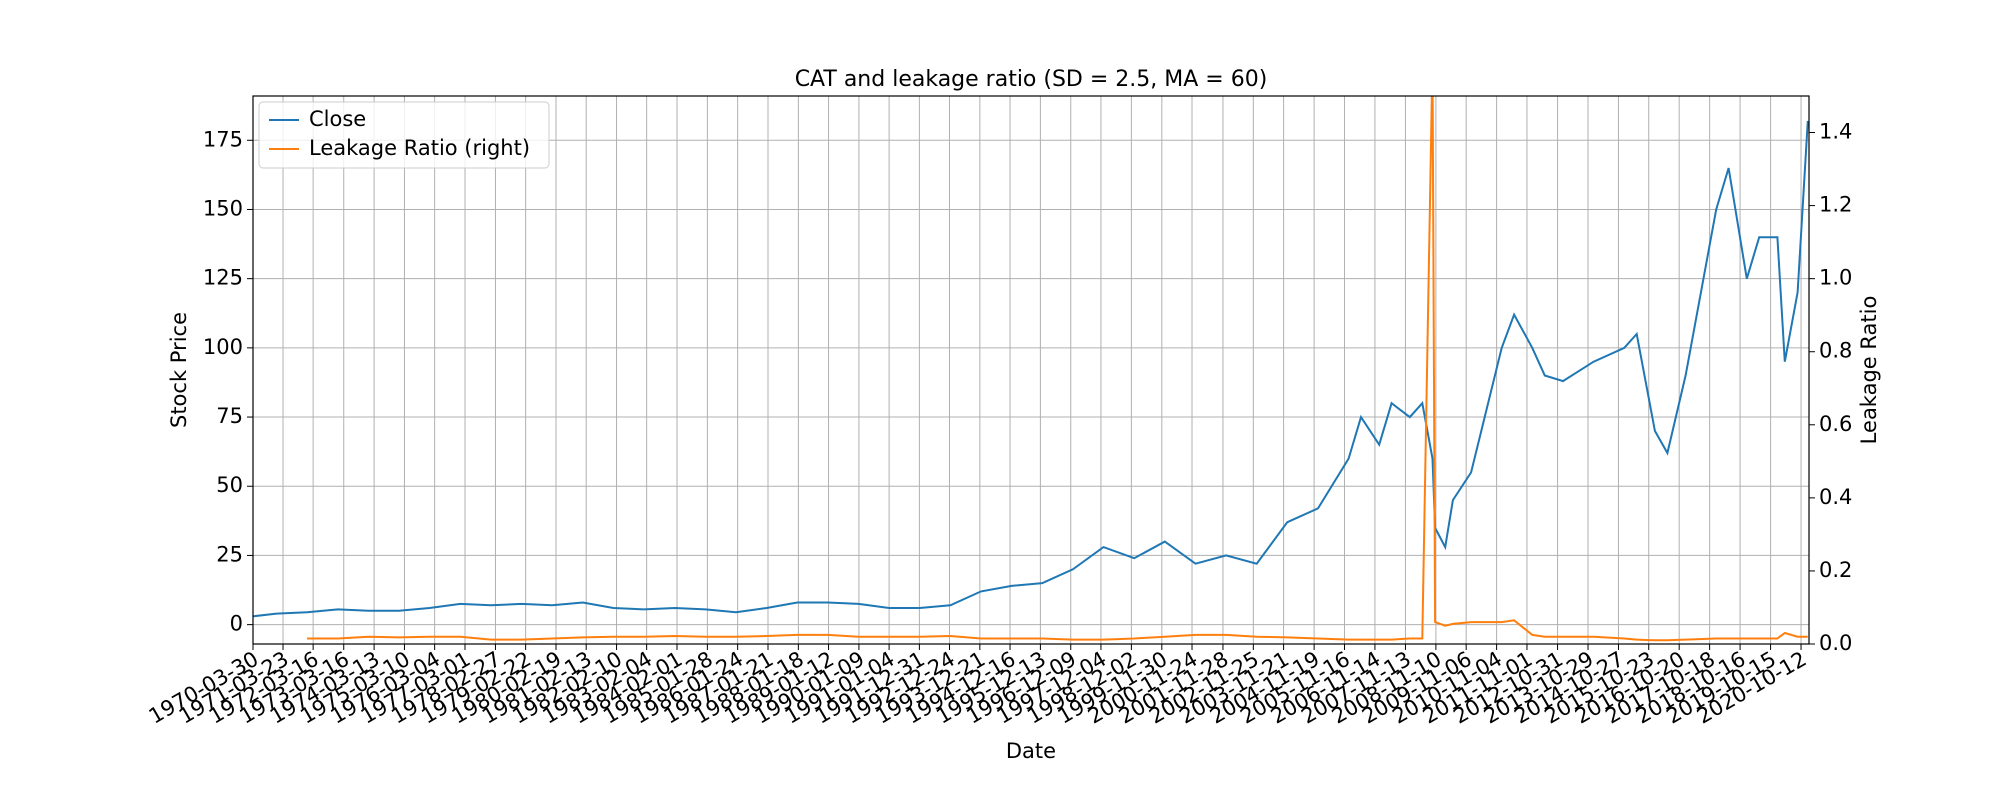 This screenshot has width=2000, height=800. What do you see at coordinates (1835, 132) in the screenshot?
I see `y2-tick-label: 1.4` at bounding box center [1835, 132].